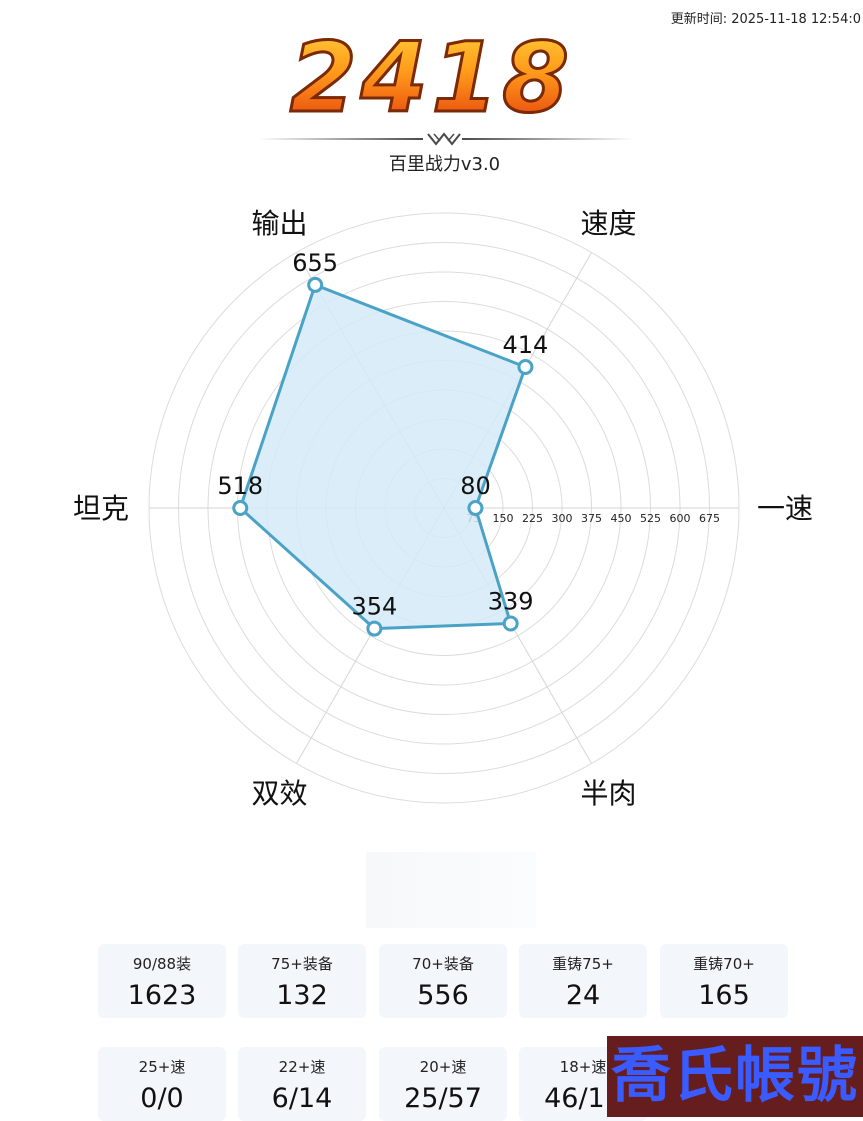  Describe the element at coordinates (443, 1098) in the screenshot. I see `stat-value: 25/57` at that location.